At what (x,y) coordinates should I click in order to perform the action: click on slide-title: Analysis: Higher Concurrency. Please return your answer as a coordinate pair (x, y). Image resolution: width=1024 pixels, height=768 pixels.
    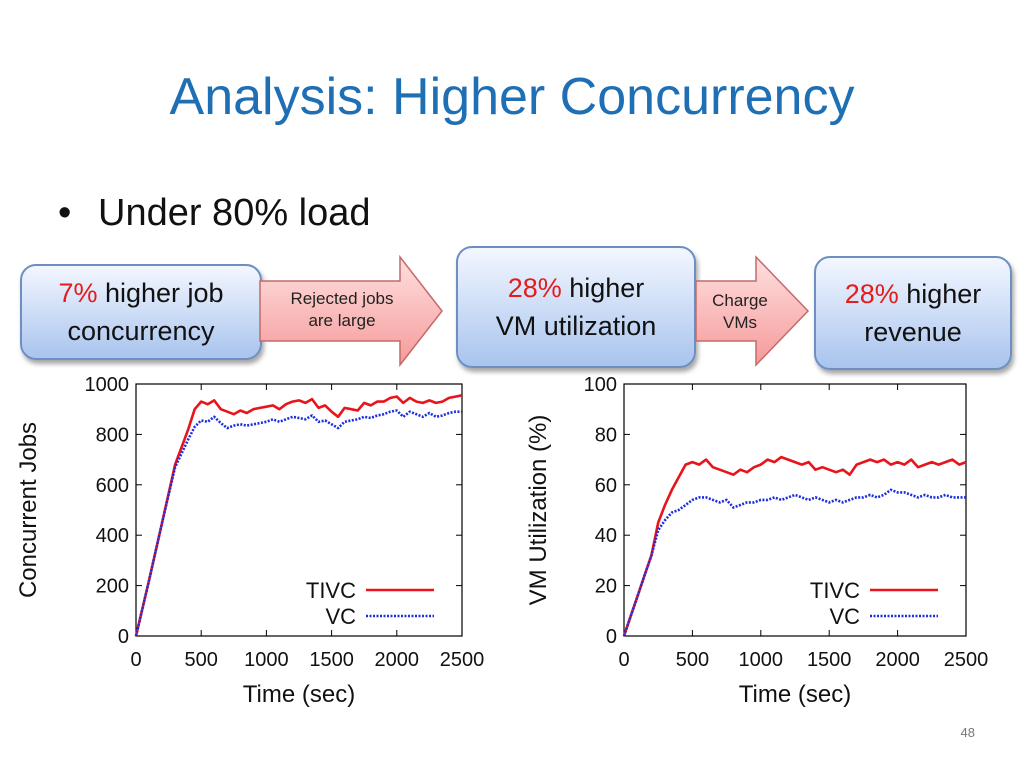
    Looking at the image, I should click on (512, 97).